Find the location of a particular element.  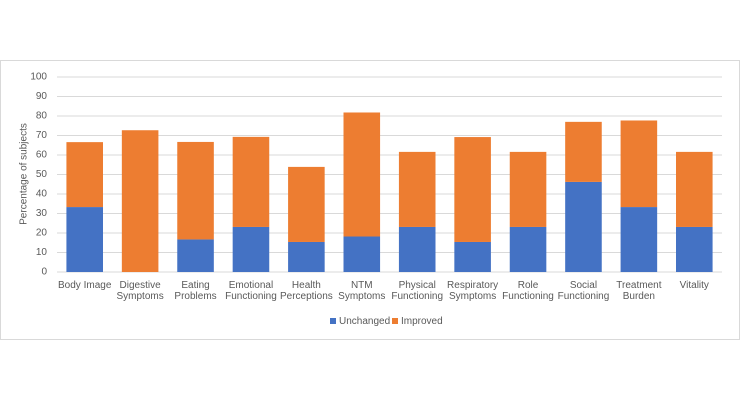

x-tick-label: NTM Symptoms is located at coordinates (362, 291).